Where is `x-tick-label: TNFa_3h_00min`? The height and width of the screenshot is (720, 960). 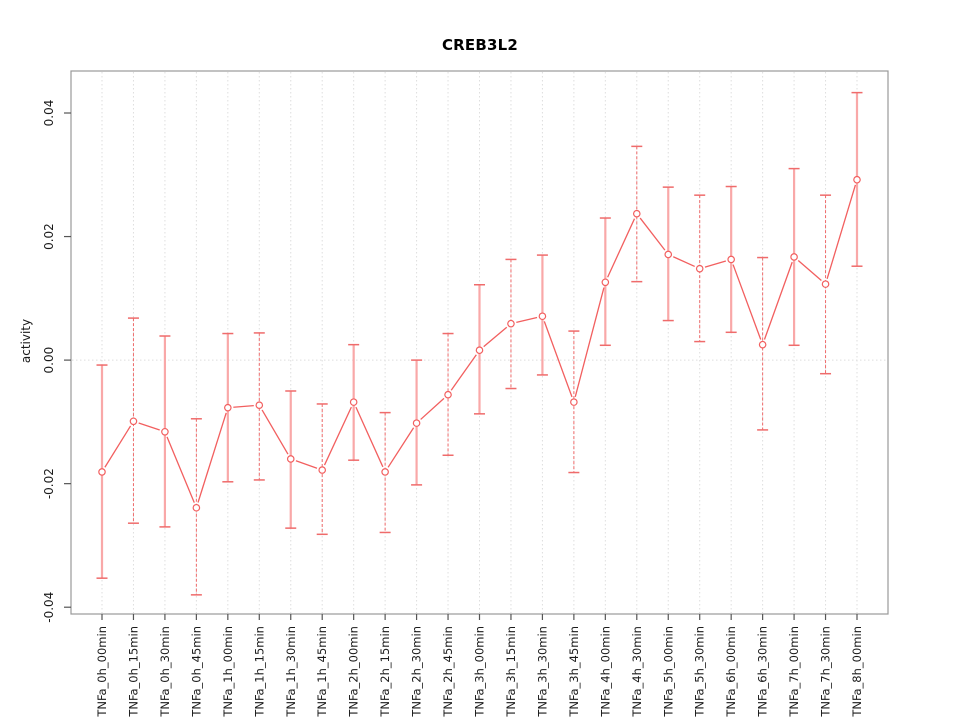 x-tick-label: TNFa_3h_00min is located at coordinates (480, 672).